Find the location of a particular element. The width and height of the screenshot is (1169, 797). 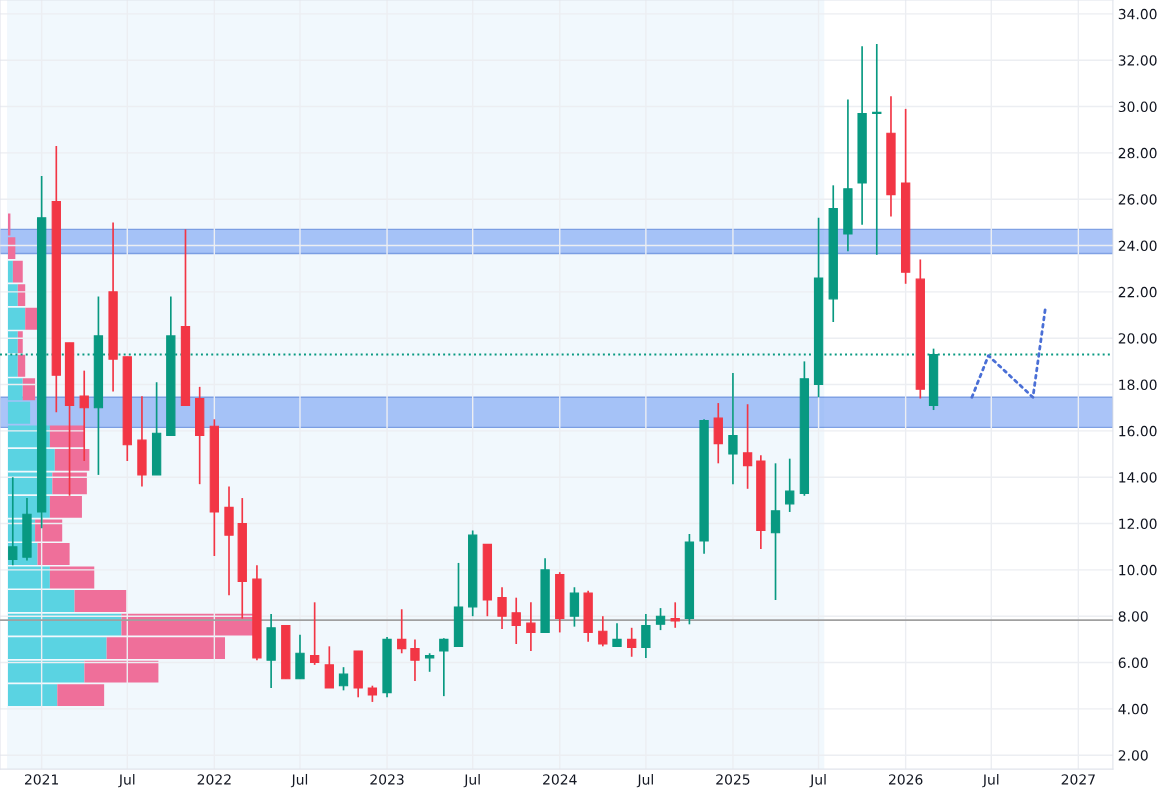

x-tick-label: 2024 is located at coordinates (560, 779).